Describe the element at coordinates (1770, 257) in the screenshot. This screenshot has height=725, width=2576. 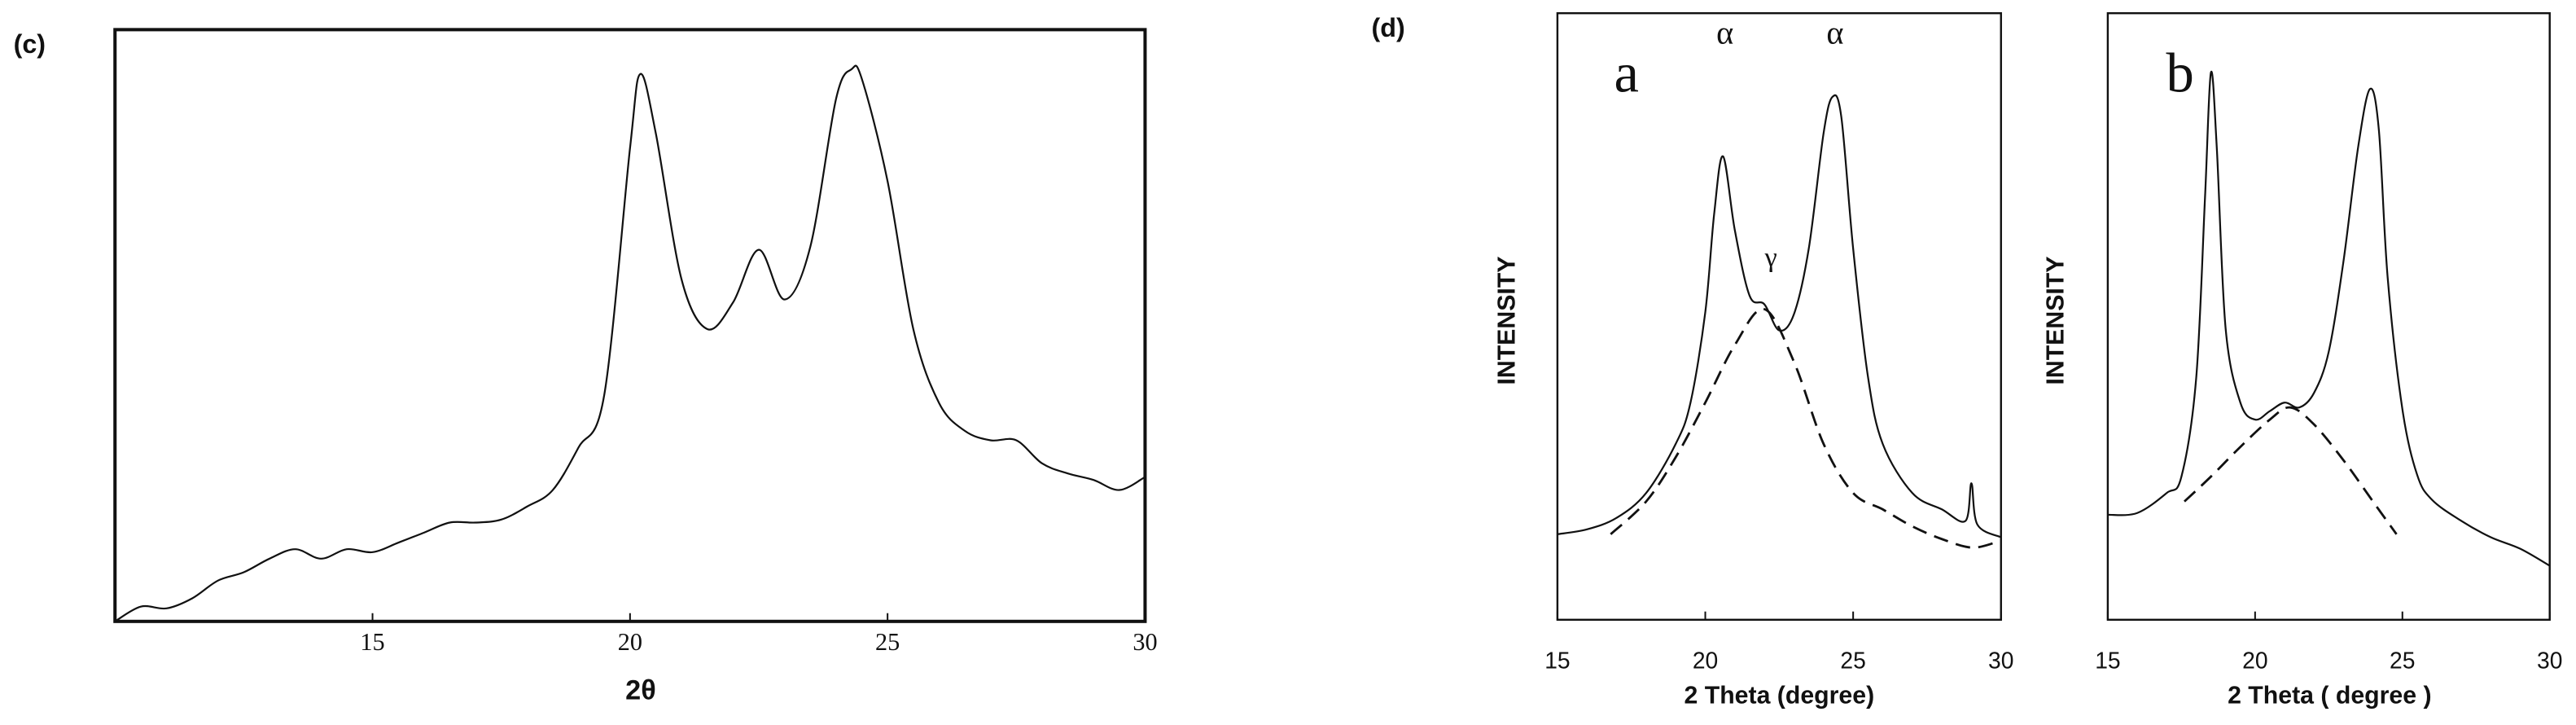
I see `annotation: γ` at that location.